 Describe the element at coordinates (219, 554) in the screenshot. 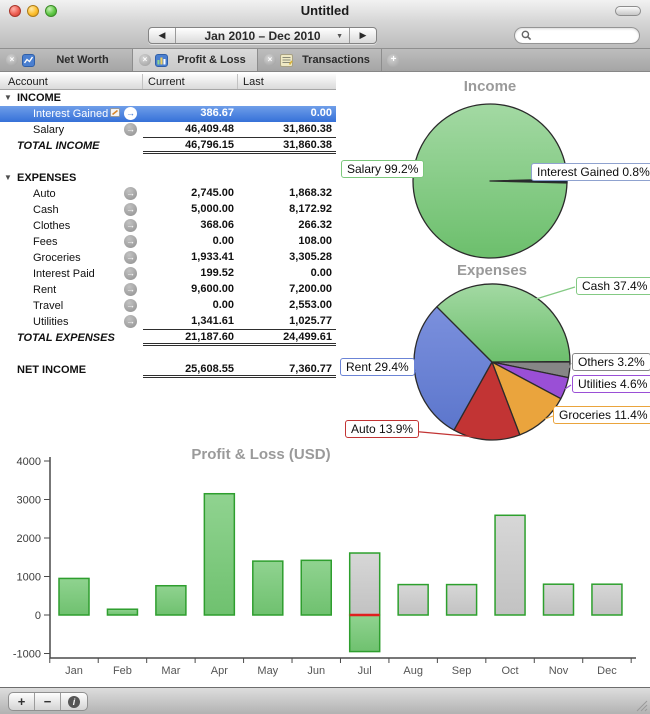

I see `bar-apr` at that location.